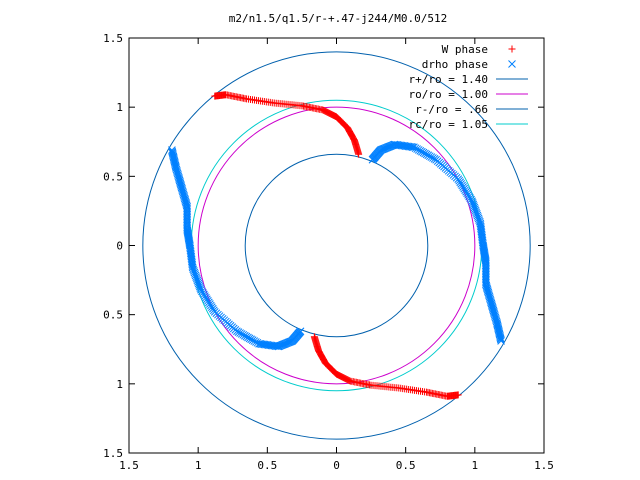 The image size is (640, 480). Describe the element at coordinates (448, 79) in the screenshot. I see `legend-label: r+/ro = 1.40` at that location.